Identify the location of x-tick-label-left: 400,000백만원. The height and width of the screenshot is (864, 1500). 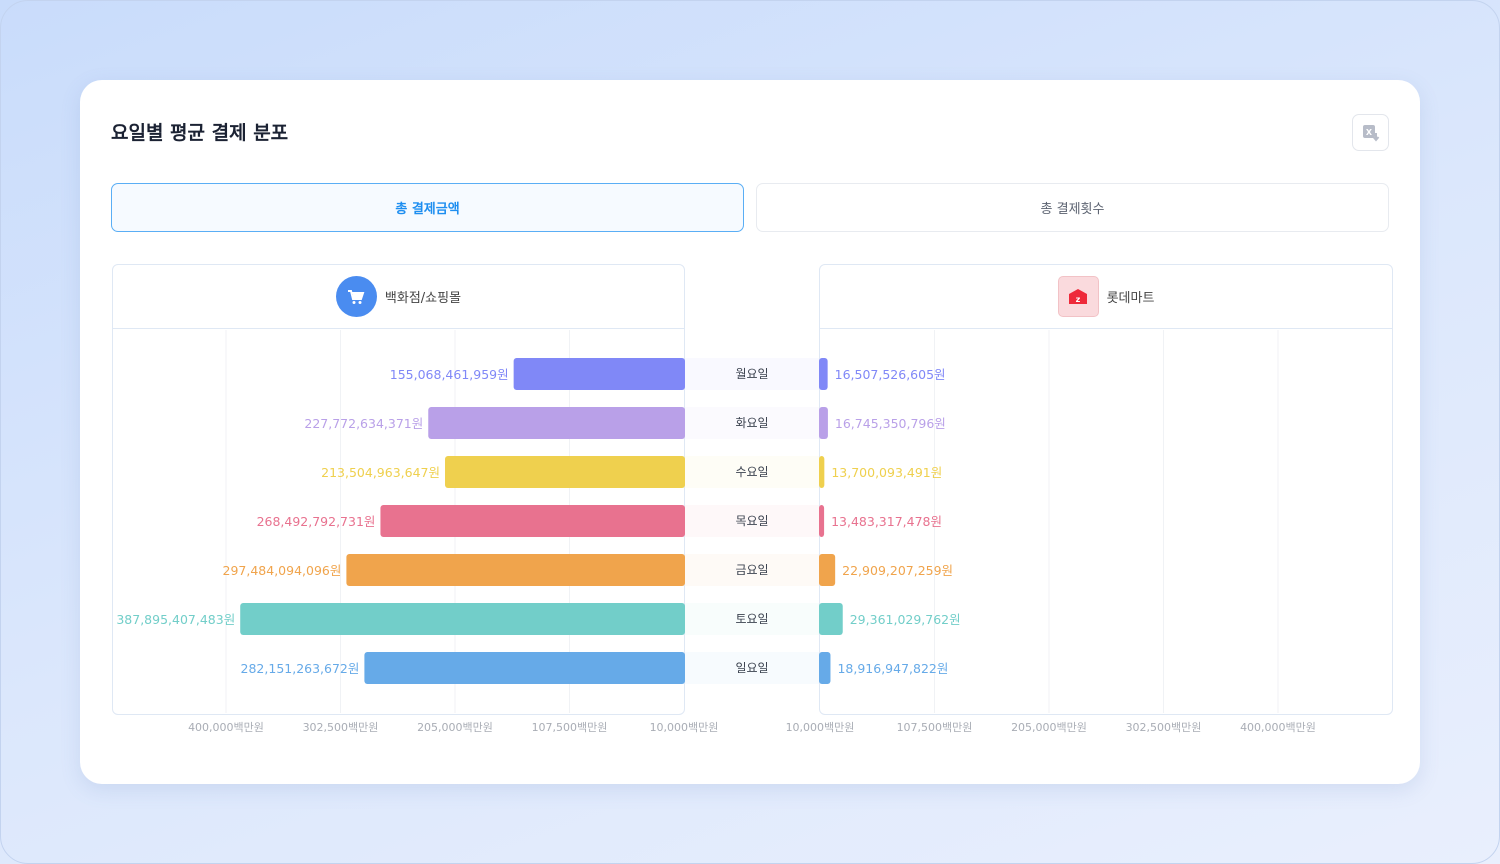
(226, 727).